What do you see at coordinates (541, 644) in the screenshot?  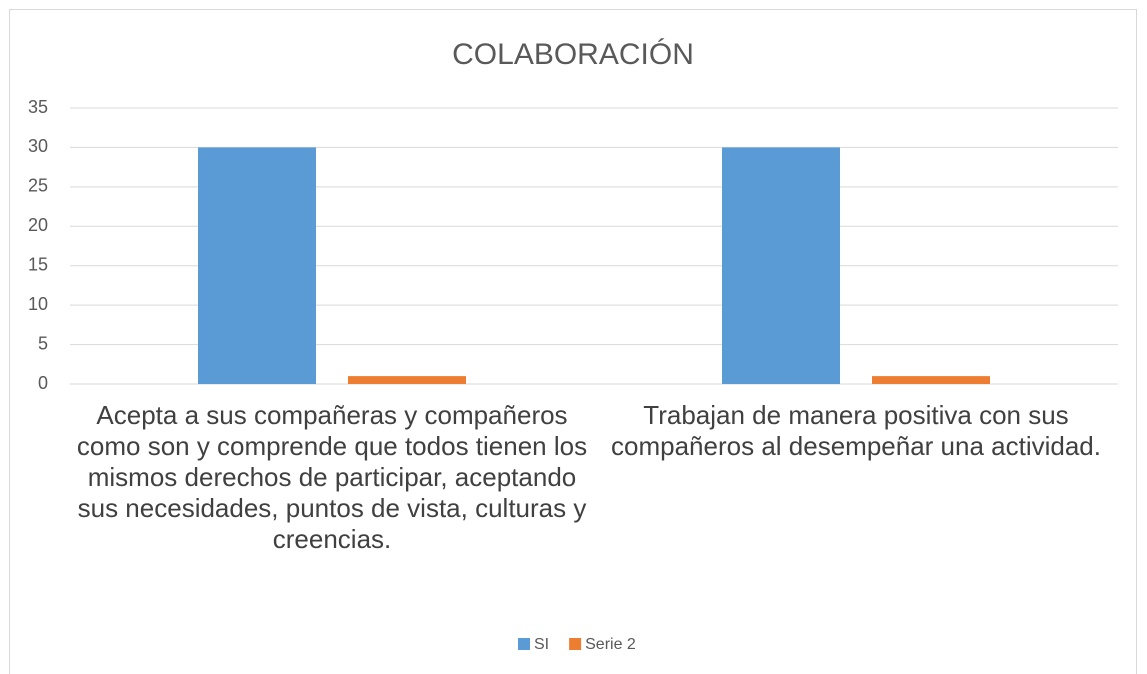 I see `legend-label: SI` at bounding box center [541, 644].